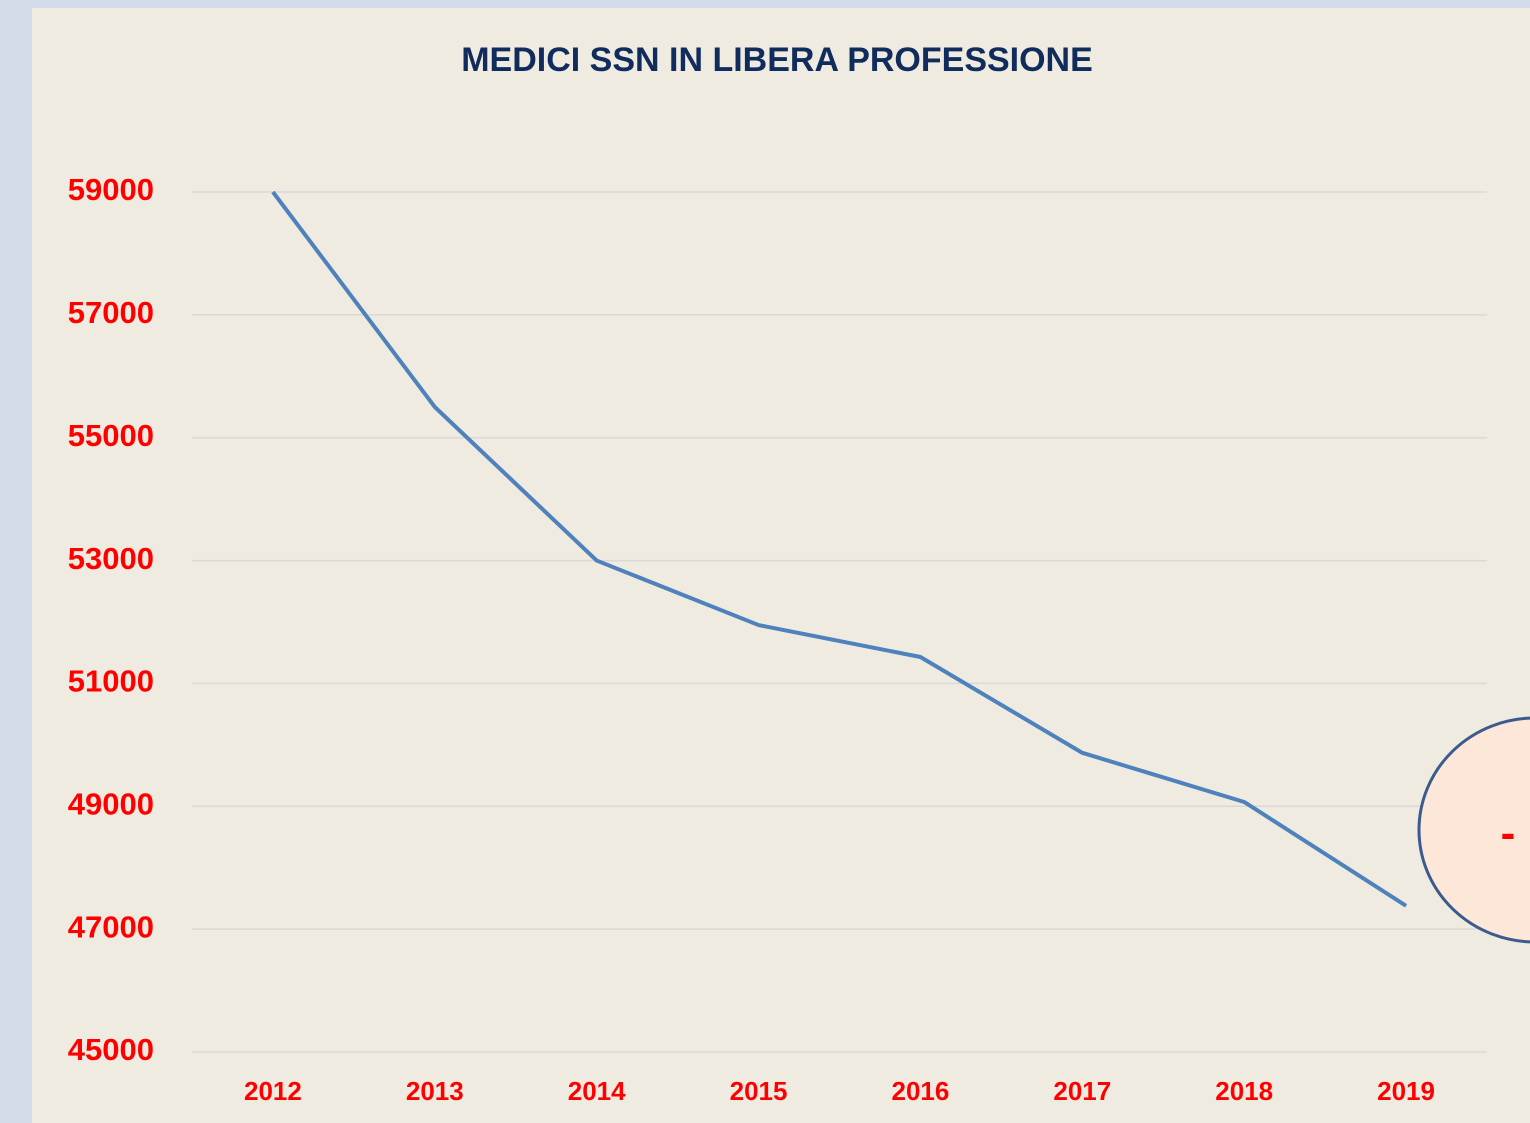 The height and width of the screenshot is (1123, 1530). What do you see at coordinates (111, 1049) in the screenshot?
I see `y-tick-label: 45000` at bounding box center [111, 1049].